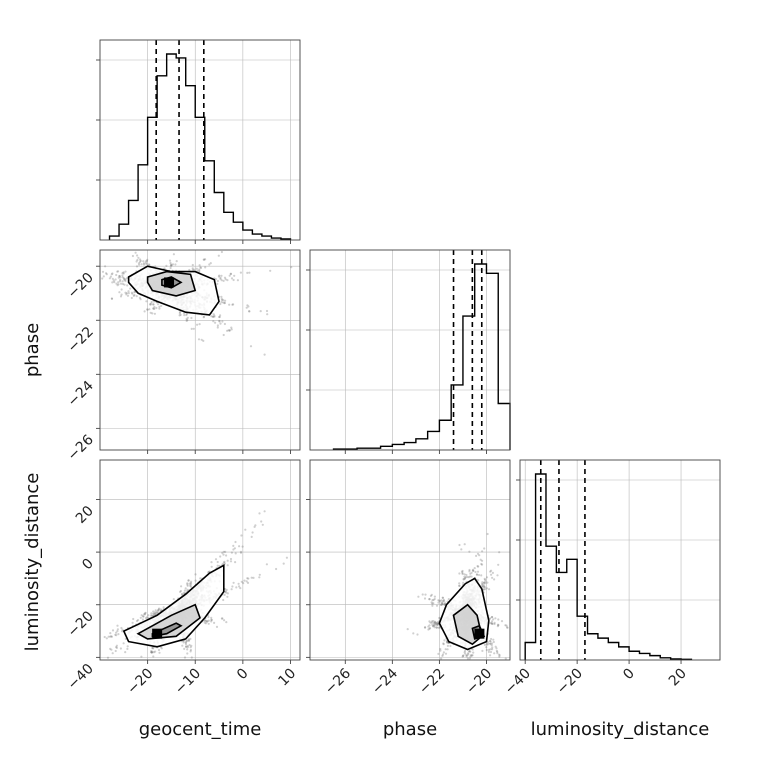 The height and width of the screenshot is (760, 760). What do you see at coordinates (421, 356) in the screenshot?
I see `hist-1-steps` at bounding box center [421, 356].